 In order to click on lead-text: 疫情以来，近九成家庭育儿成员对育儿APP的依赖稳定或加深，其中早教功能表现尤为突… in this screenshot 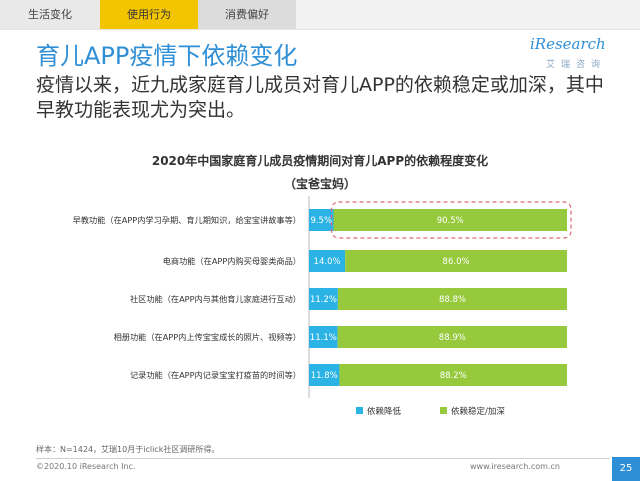, I will do `click(320, 97)`.